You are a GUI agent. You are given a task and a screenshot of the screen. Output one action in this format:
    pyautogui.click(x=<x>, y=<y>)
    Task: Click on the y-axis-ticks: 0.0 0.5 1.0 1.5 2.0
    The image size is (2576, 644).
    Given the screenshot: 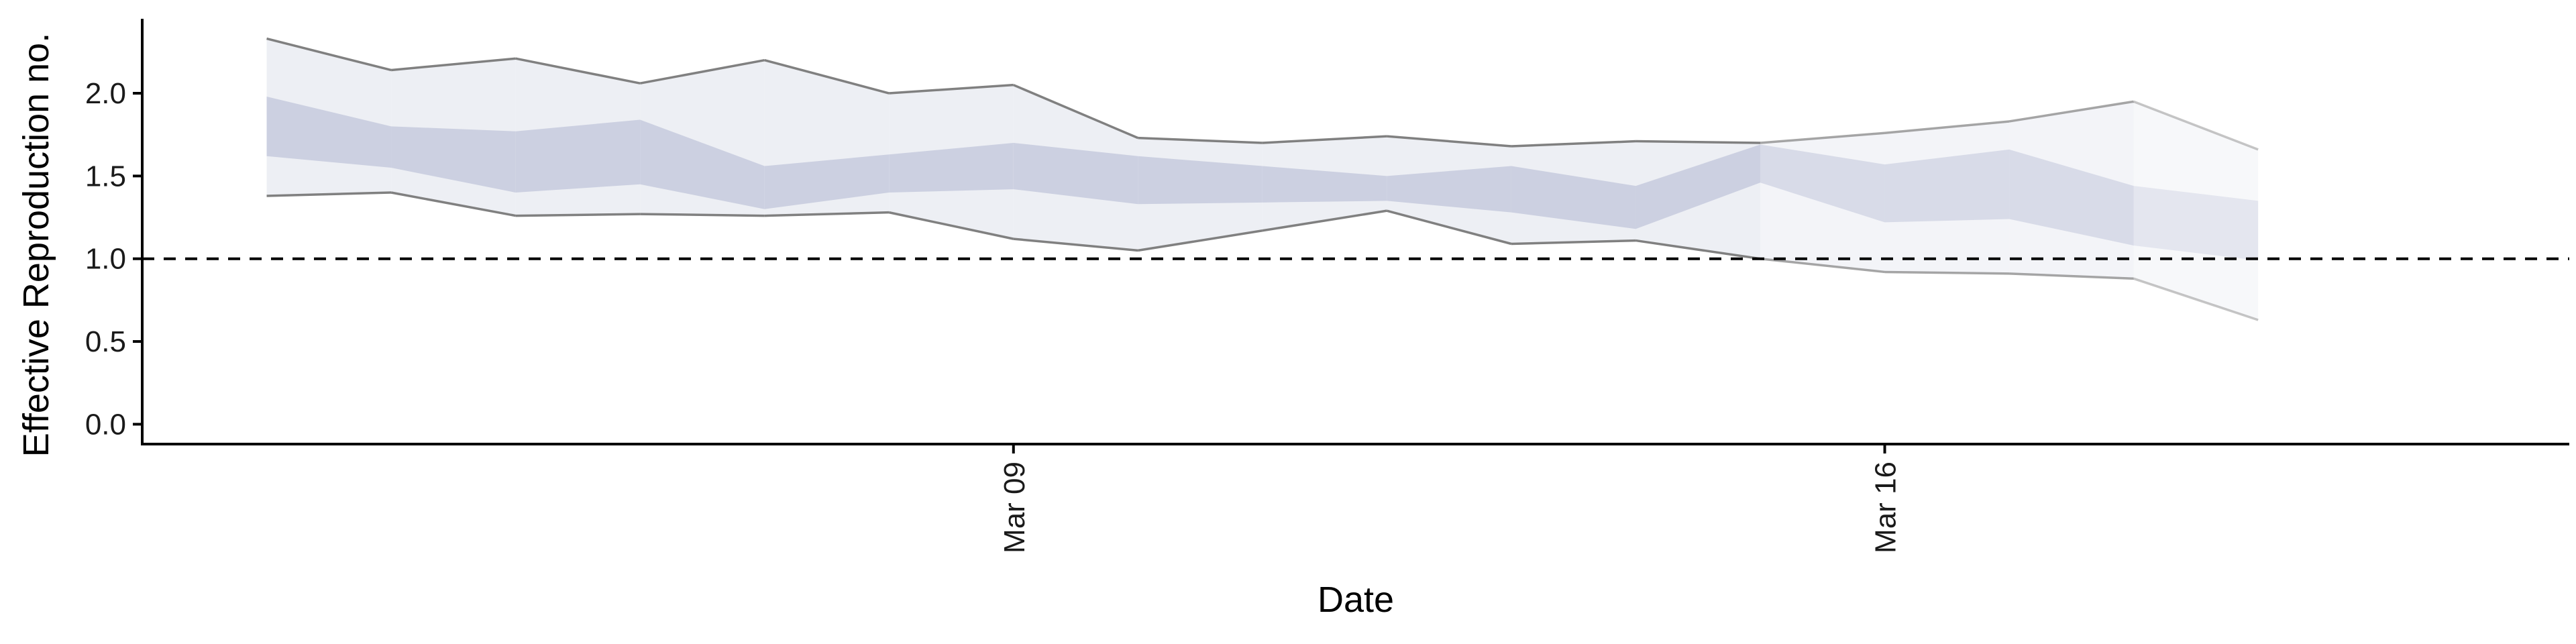 What is the action you would take?
    pyautogui.click(x=113, y=259)
    